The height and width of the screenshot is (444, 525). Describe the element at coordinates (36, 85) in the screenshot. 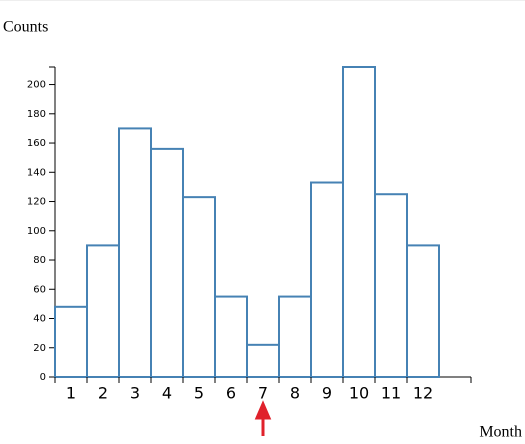

I see `y-tick-label: 200` at that location.